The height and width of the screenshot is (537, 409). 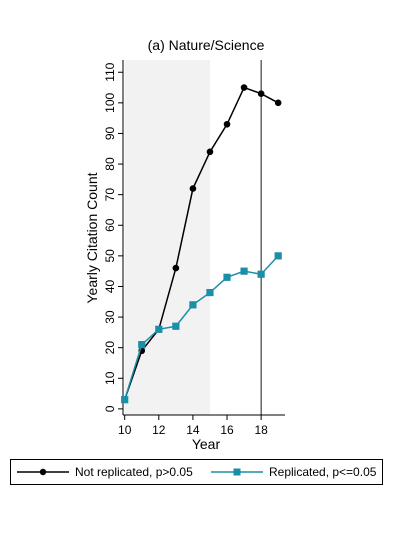 What do you see at coordinates (206, 444) in the screenshot?
I see `x-axis-label: Year` at bounding box center [206, 444].